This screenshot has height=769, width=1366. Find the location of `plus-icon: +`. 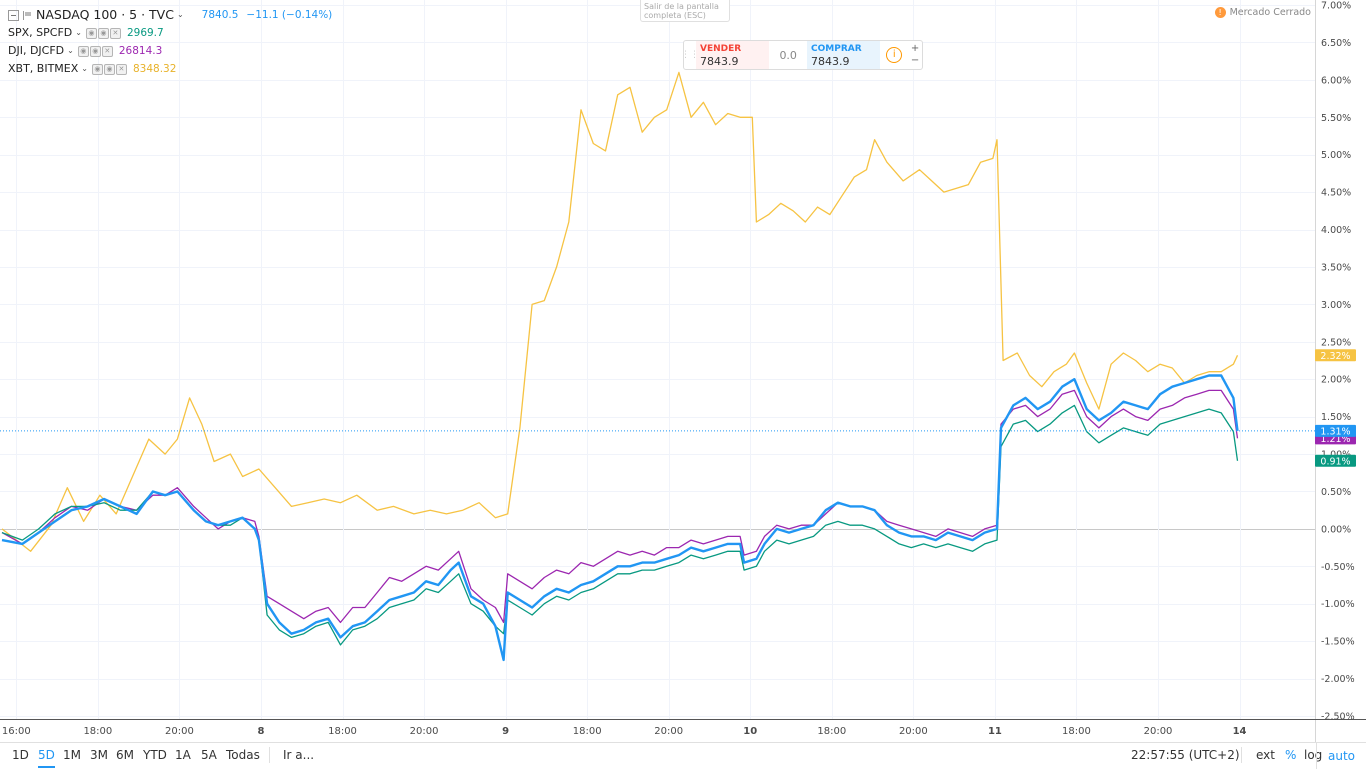

plus-icon: + is located at coordinates (915, 48).